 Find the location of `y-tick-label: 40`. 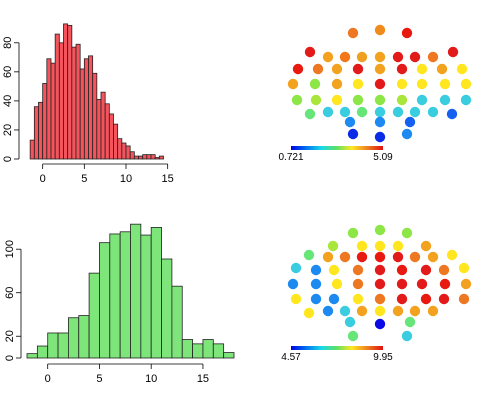

y-tick-label: 40 is located at coordinates (8, 101).